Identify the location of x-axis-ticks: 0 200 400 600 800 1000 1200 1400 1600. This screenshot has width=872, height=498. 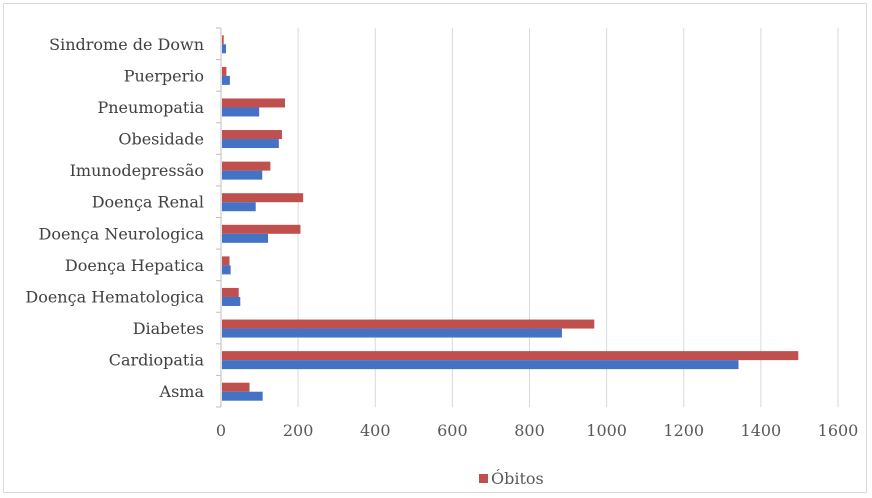
(537, 430).